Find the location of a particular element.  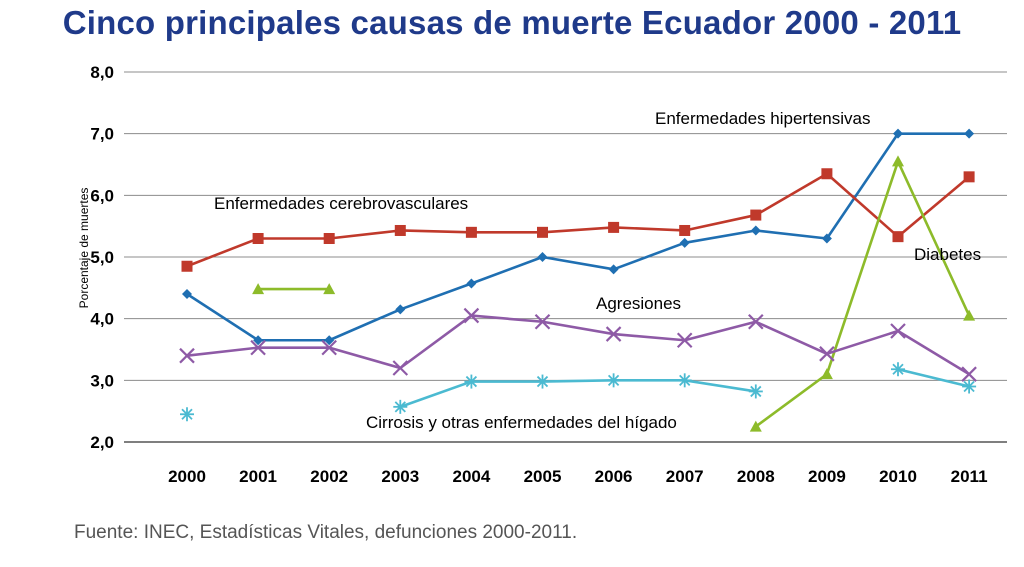

x-tick-label: 2011 is located at coordinates (969, 476).